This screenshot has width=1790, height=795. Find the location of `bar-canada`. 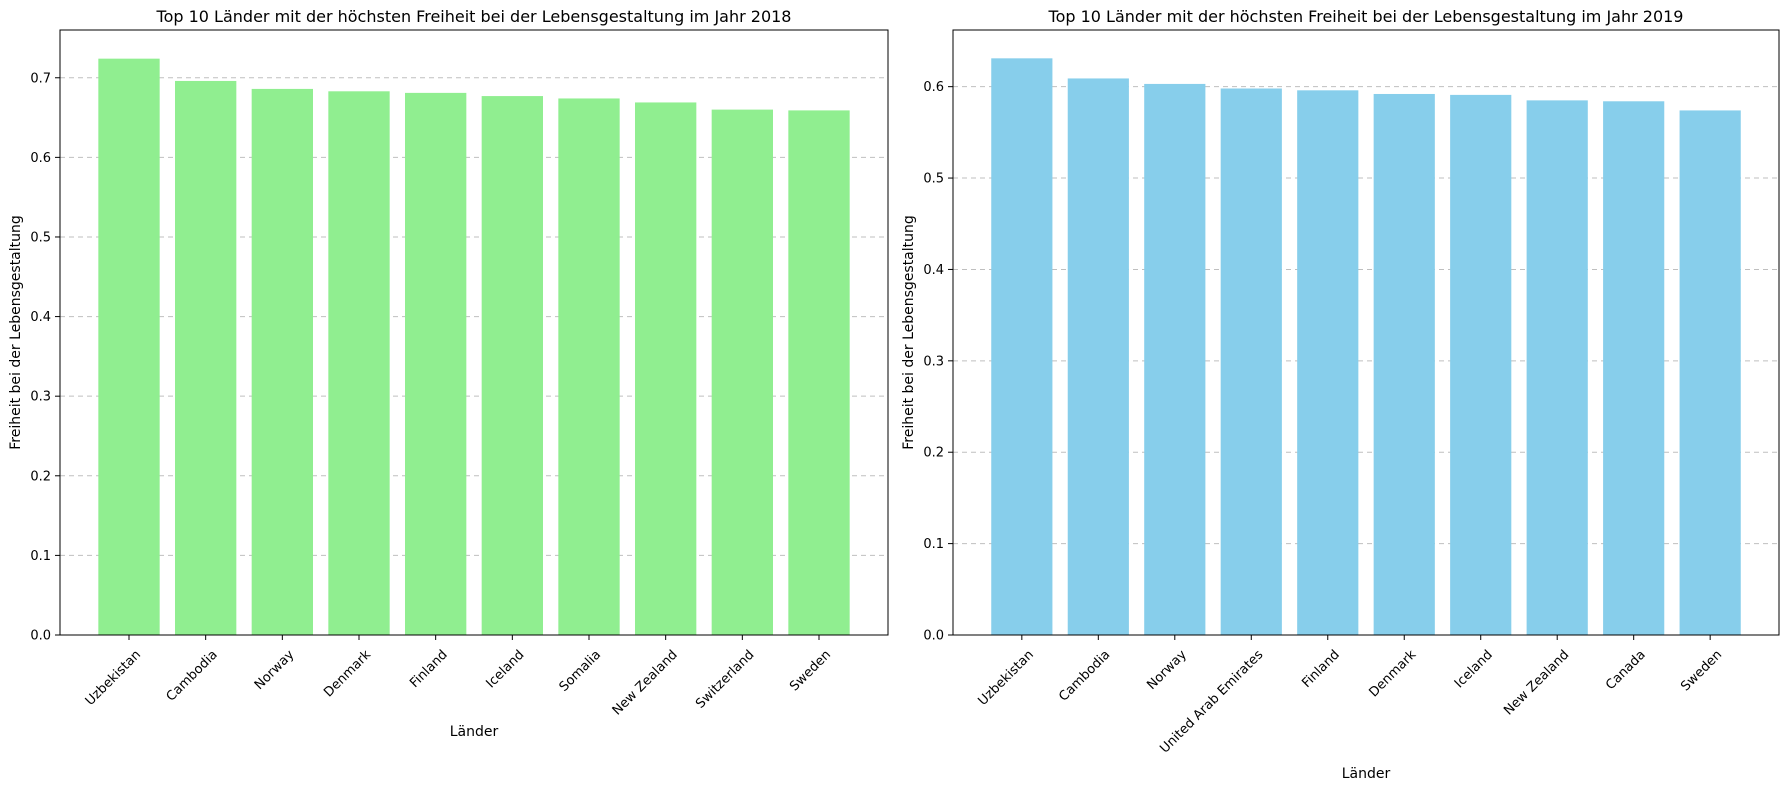

bar-canada is located at coordinates (1634, 368).